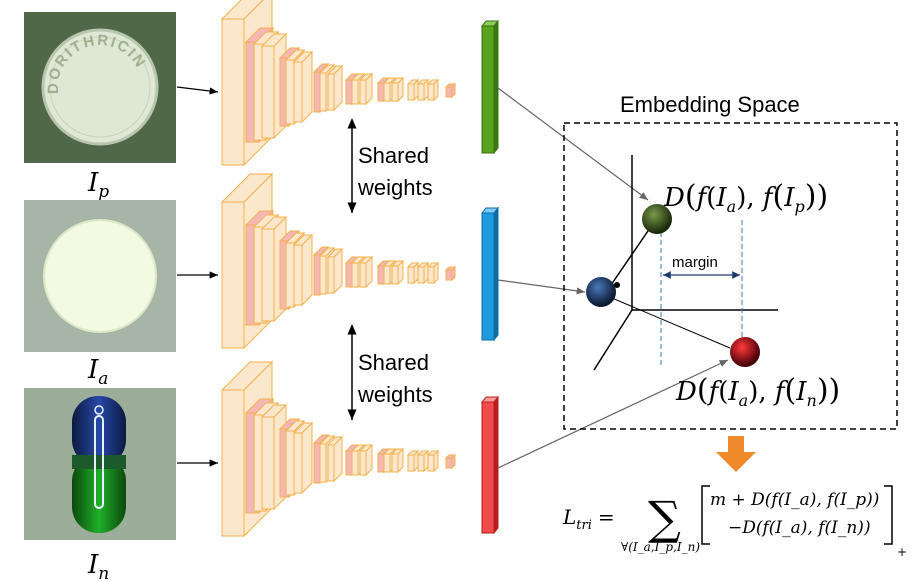 This screenshot has height=581, width=920. Describe the element at coordinates (745, 197) in the screenshot. I see `dist-positive-label: D(f(Ia), f(Ip))` at that location.